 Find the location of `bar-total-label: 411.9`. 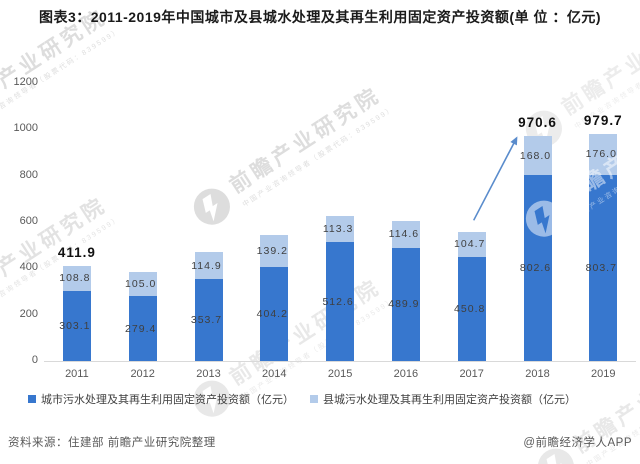

bar-total-label: 411.9 is located at coordinates (76, 252).